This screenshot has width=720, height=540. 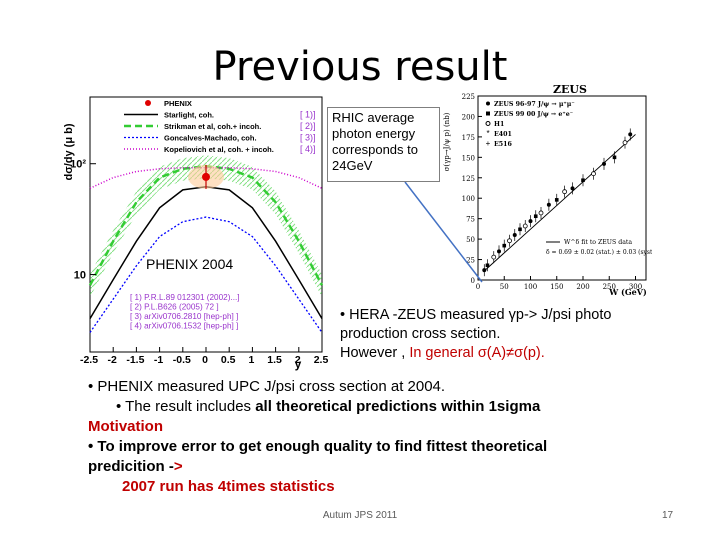 What do you see at coordinates (360, 67) in the screenshot?
I see `page-title: Previous result` at bounding box center [360, 67].